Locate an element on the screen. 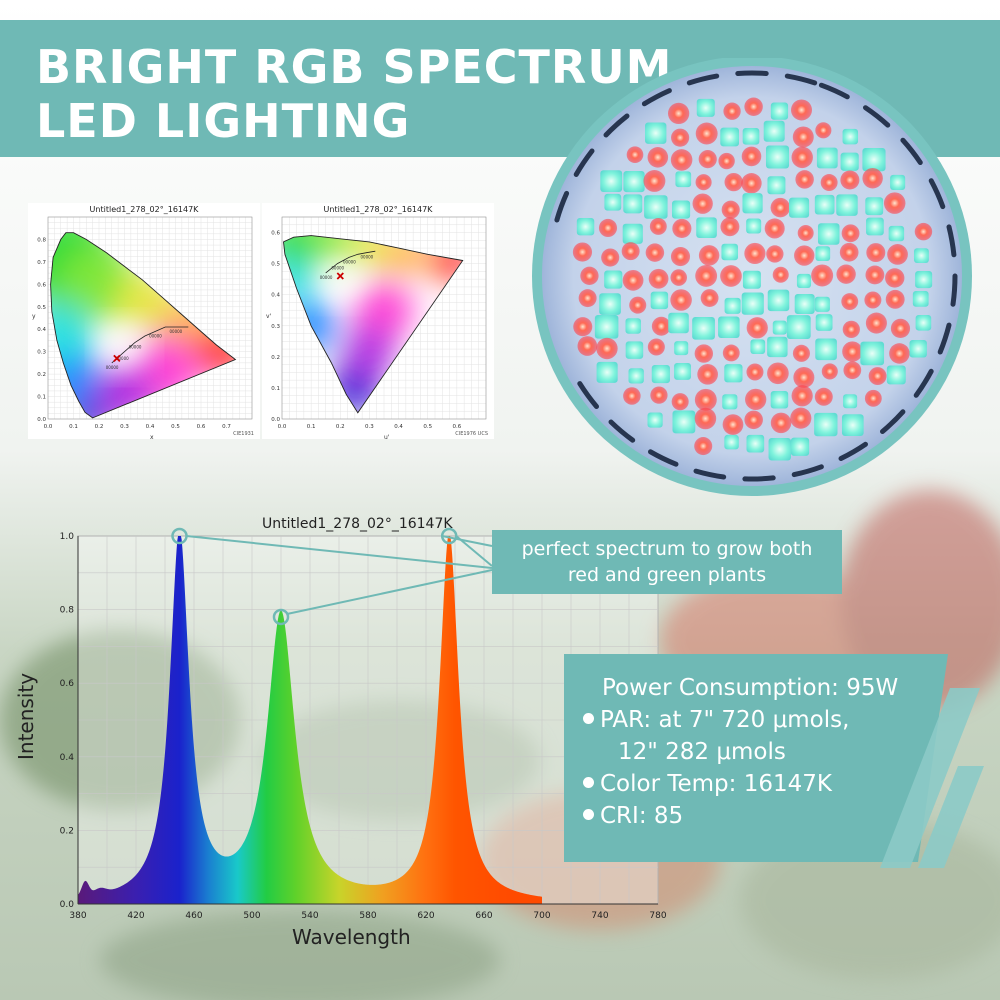 This screenshot has width=1000, height=1000. y-tick-label: 0.8 is located at coordinates (67, 611).